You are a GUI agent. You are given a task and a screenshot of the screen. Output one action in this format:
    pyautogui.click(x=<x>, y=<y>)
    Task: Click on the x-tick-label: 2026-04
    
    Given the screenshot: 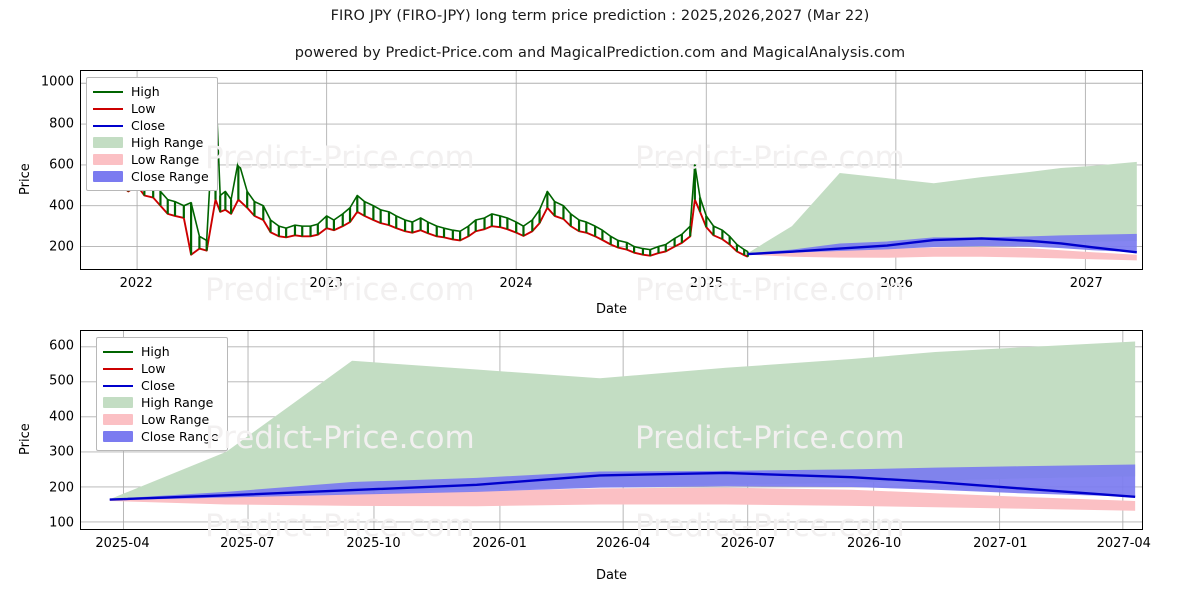 What is the action you would take?
    pyautogui.click(x=623, y=543)
    